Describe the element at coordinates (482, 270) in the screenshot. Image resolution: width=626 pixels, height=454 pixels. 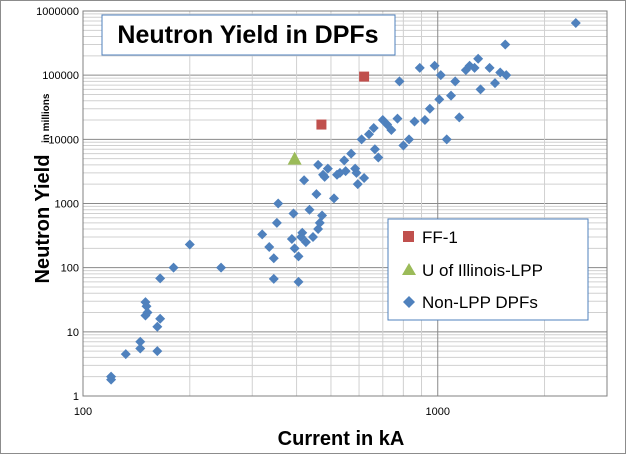
I see `legend-label-illinois: U of Illinois-LPP` at that location.